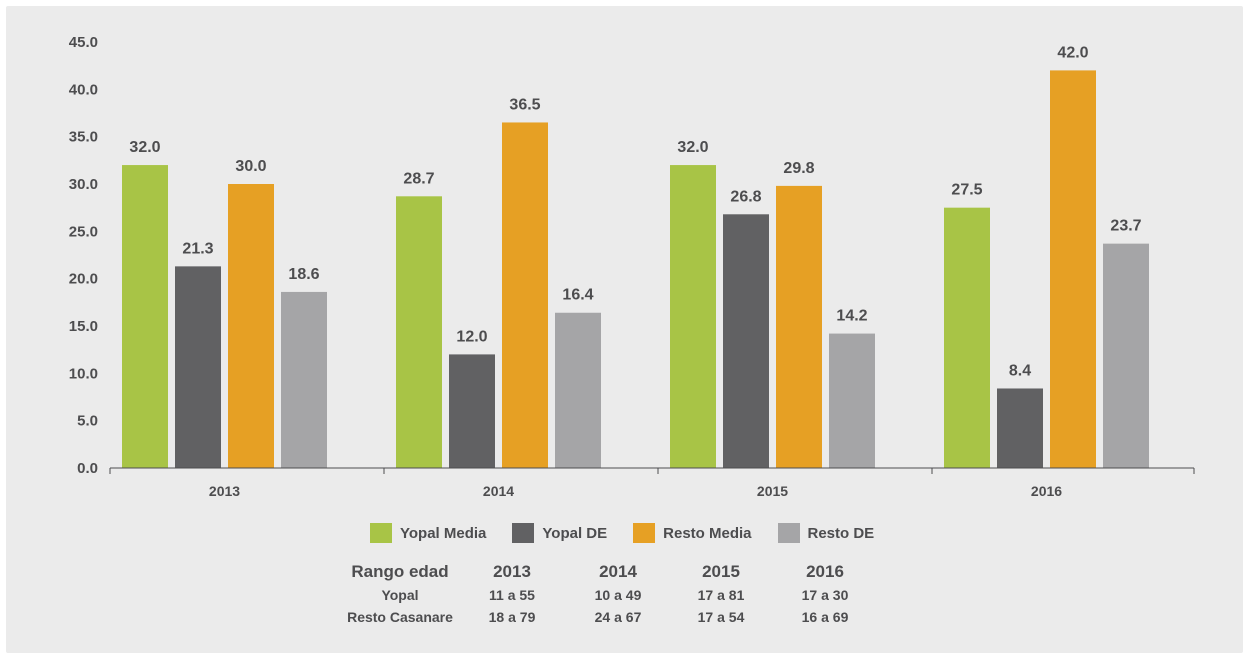 The image size is (1249, 659). Describe the element at coordinates (512, 571) in the screenshot. I see `table-header-cell: 2013` at that location.